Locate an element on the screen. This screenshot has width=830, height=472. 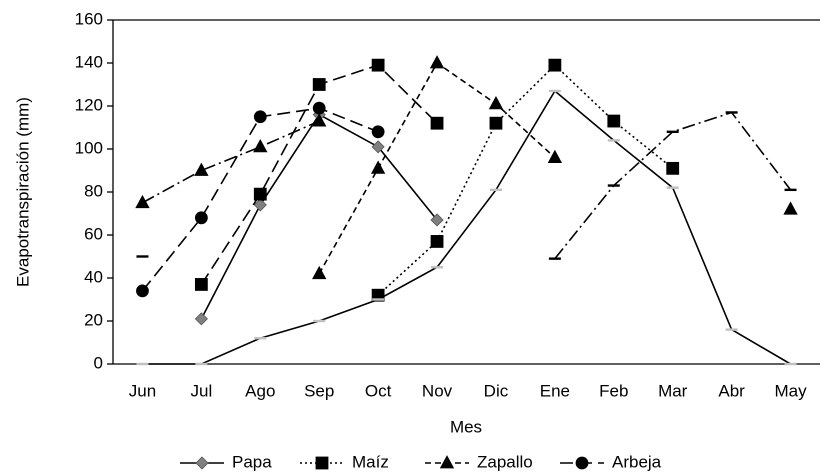
legend-label: Arbeja is located at coordinates (637, 461).